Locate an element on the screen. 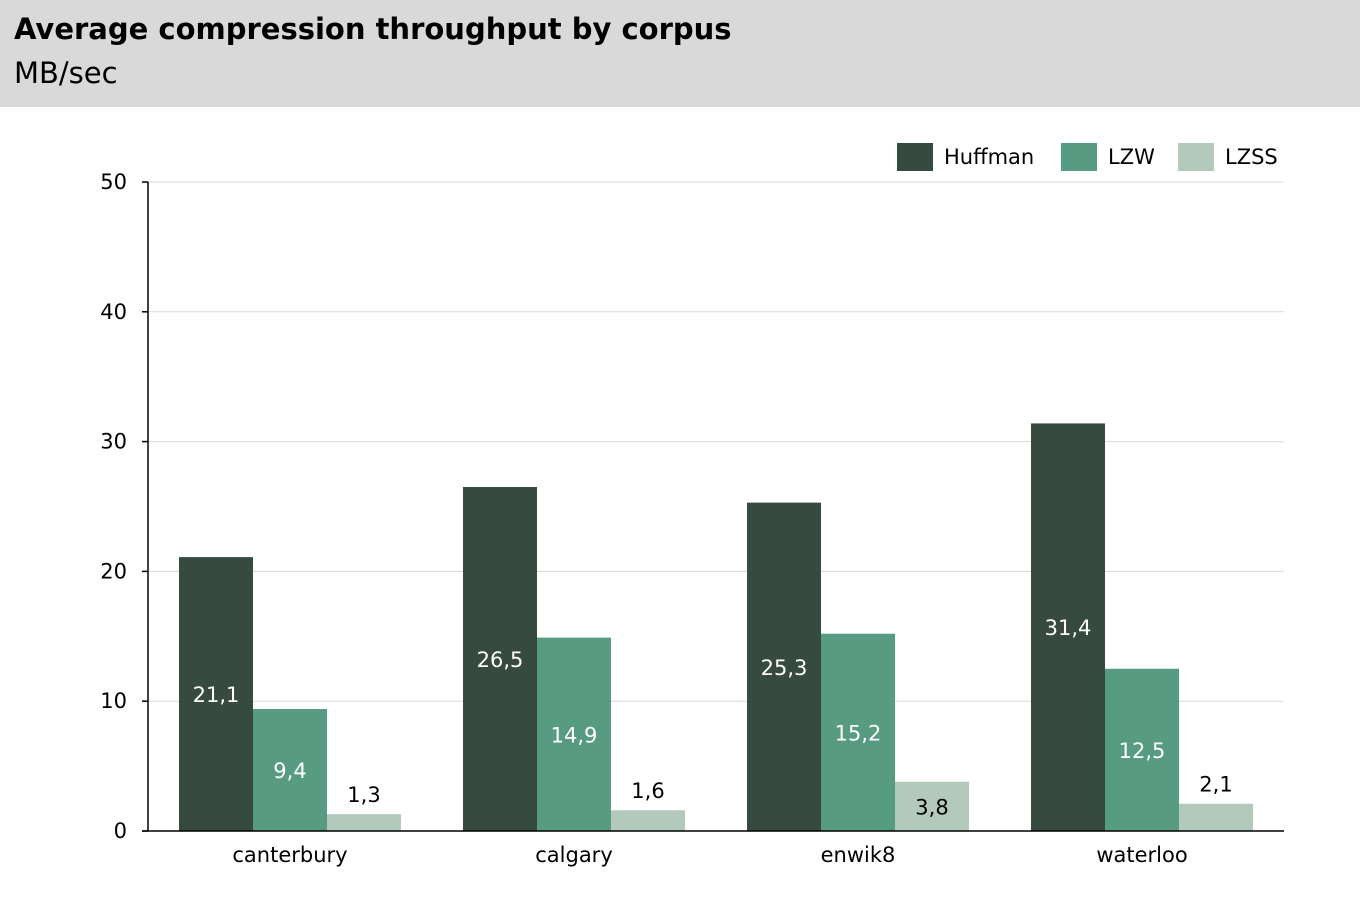  chart-subtitle: MB/sec is located at coordinates (66, 73).